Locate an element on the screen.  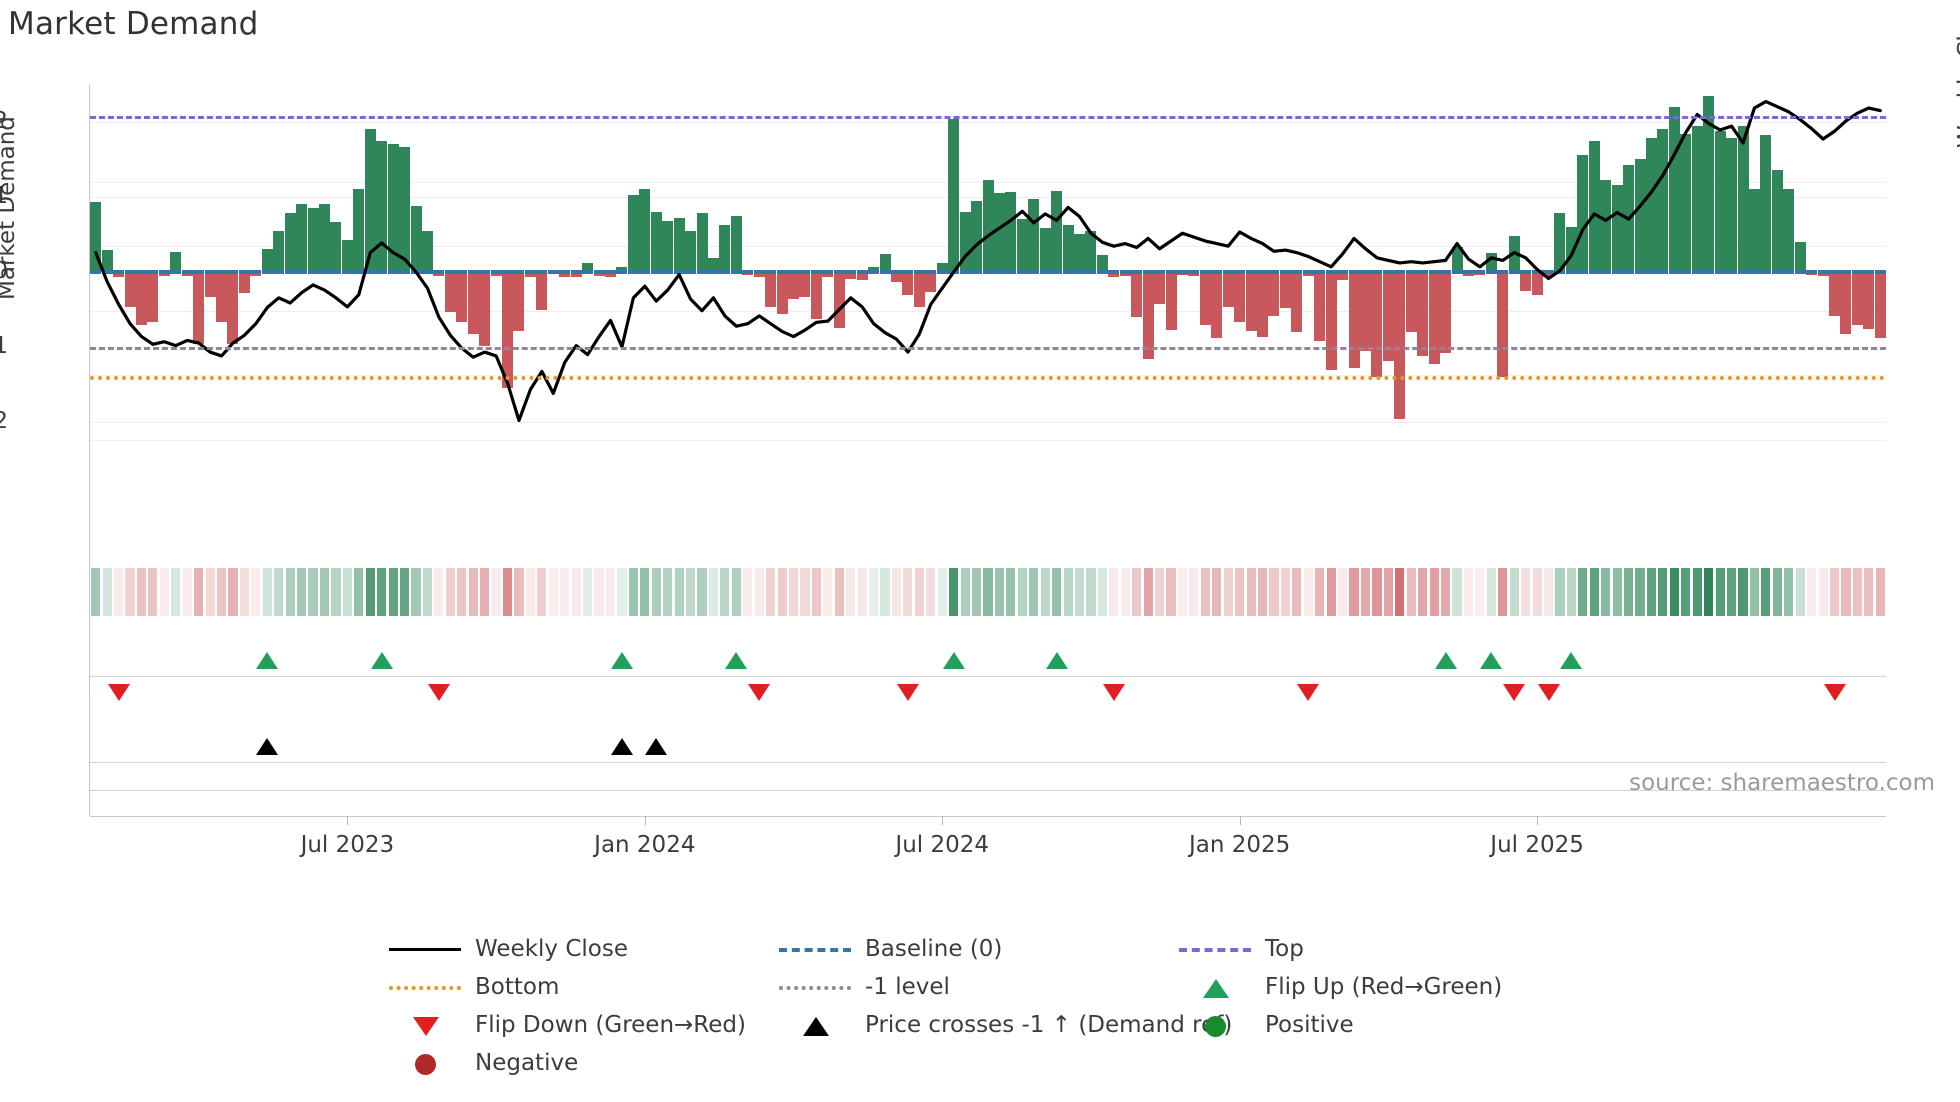
triangle-up-black-key is located at coordinates (815, 1025).